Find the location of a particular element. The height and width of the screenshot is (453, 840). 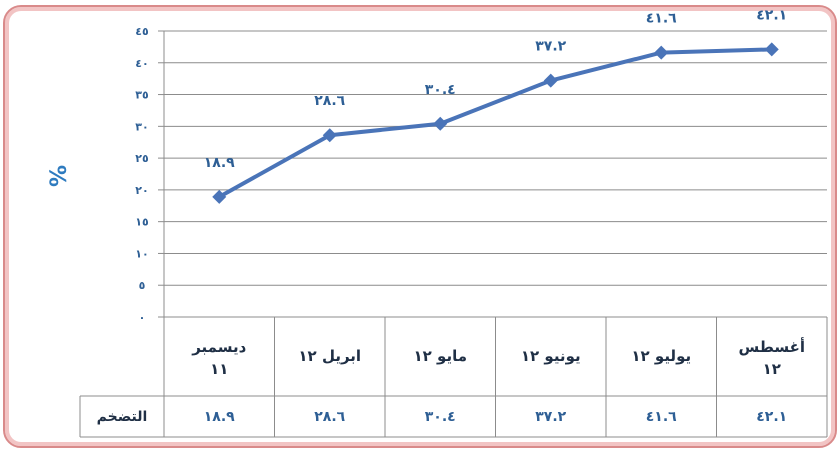

y-tick-label: ٢٠ is located at coordinates (141, 190).